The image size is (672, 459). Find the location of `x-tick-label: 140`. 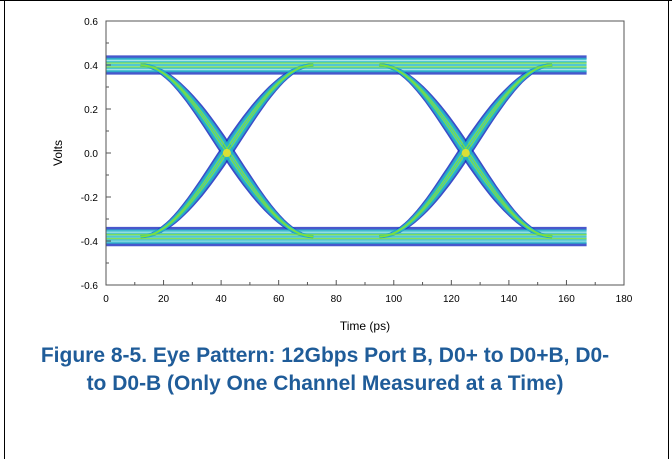

x-tick-label: 140 is located at coordinates (509, 299).